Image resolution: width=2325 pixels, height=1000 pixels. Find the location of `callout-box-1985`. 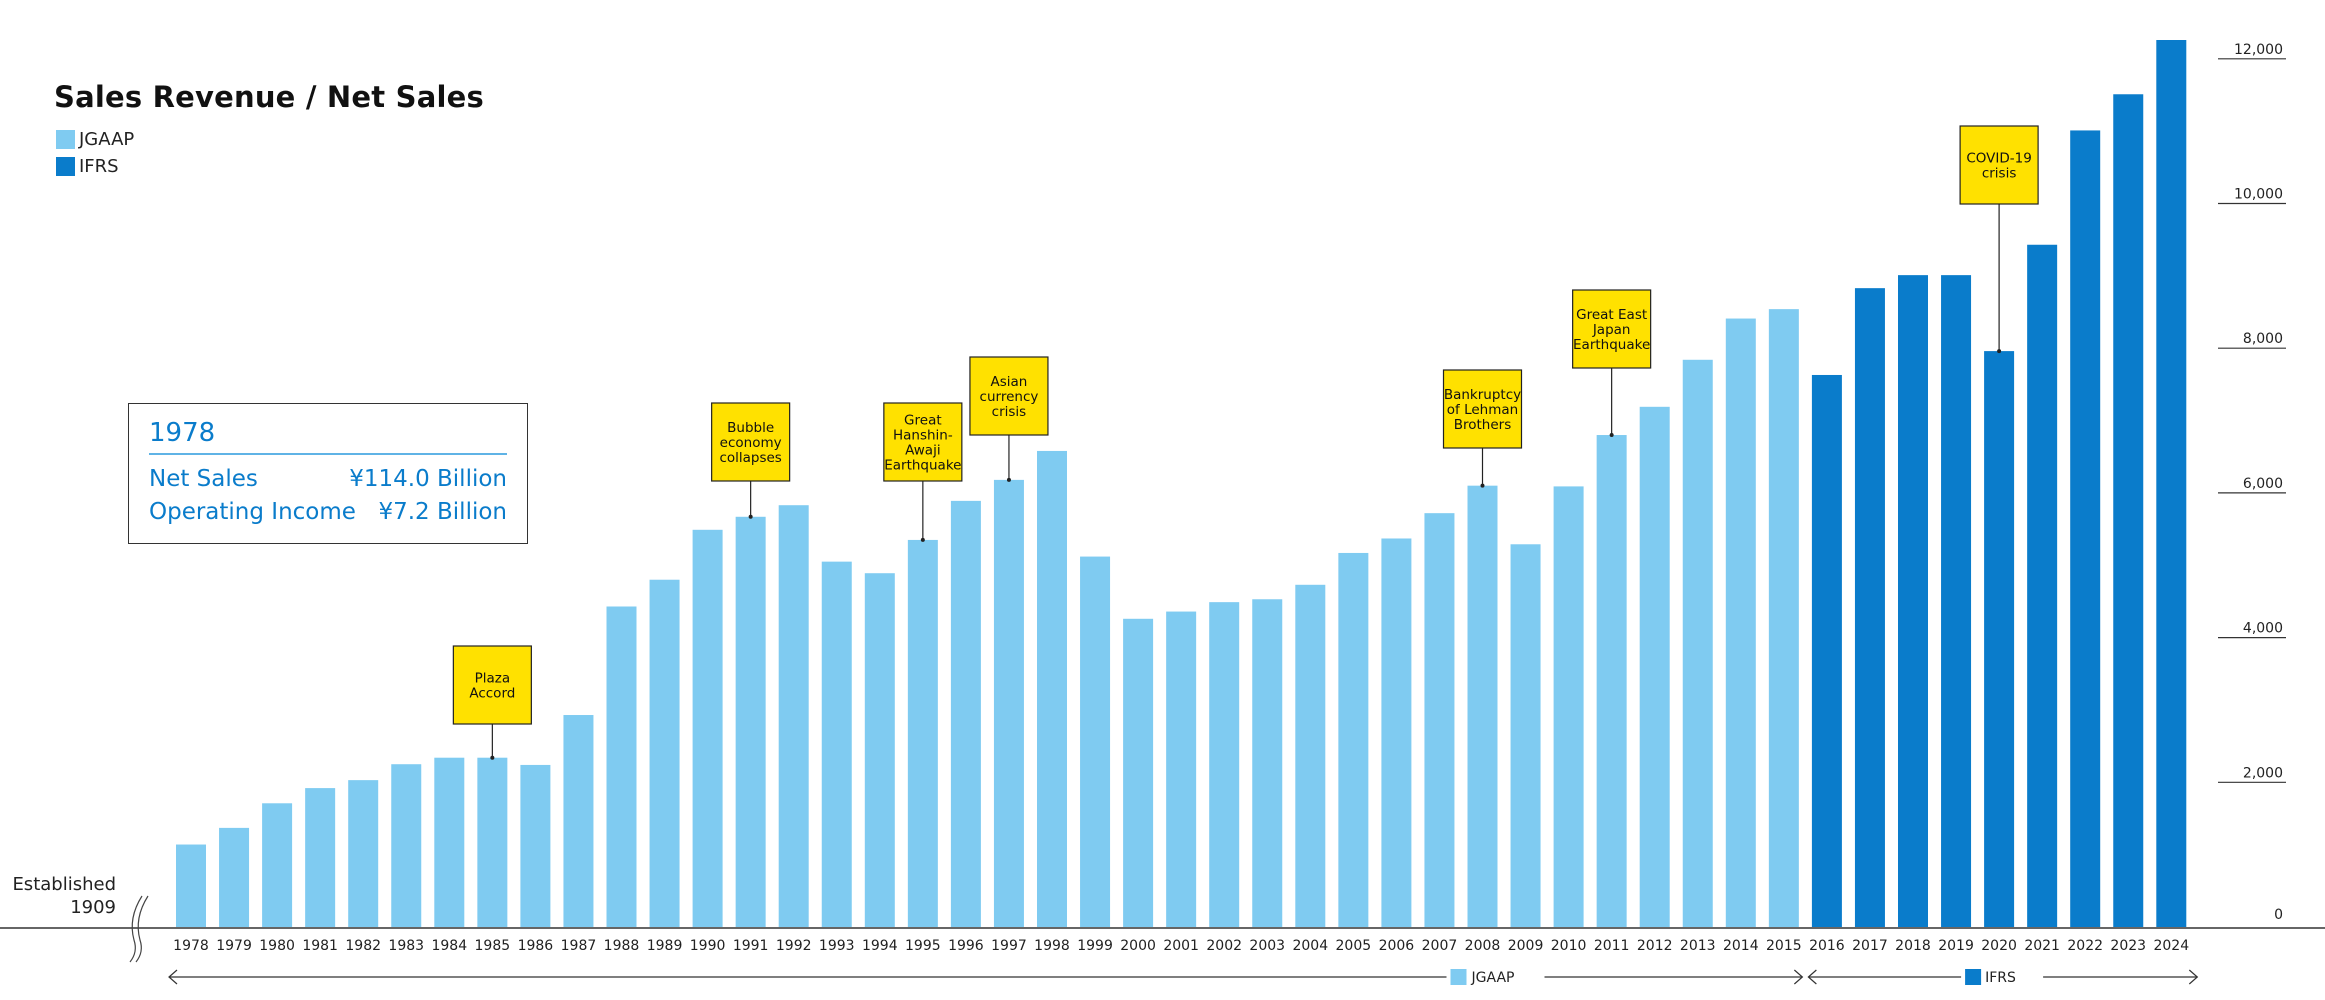

callout-box-1985 is located at coordinates (492, 685).